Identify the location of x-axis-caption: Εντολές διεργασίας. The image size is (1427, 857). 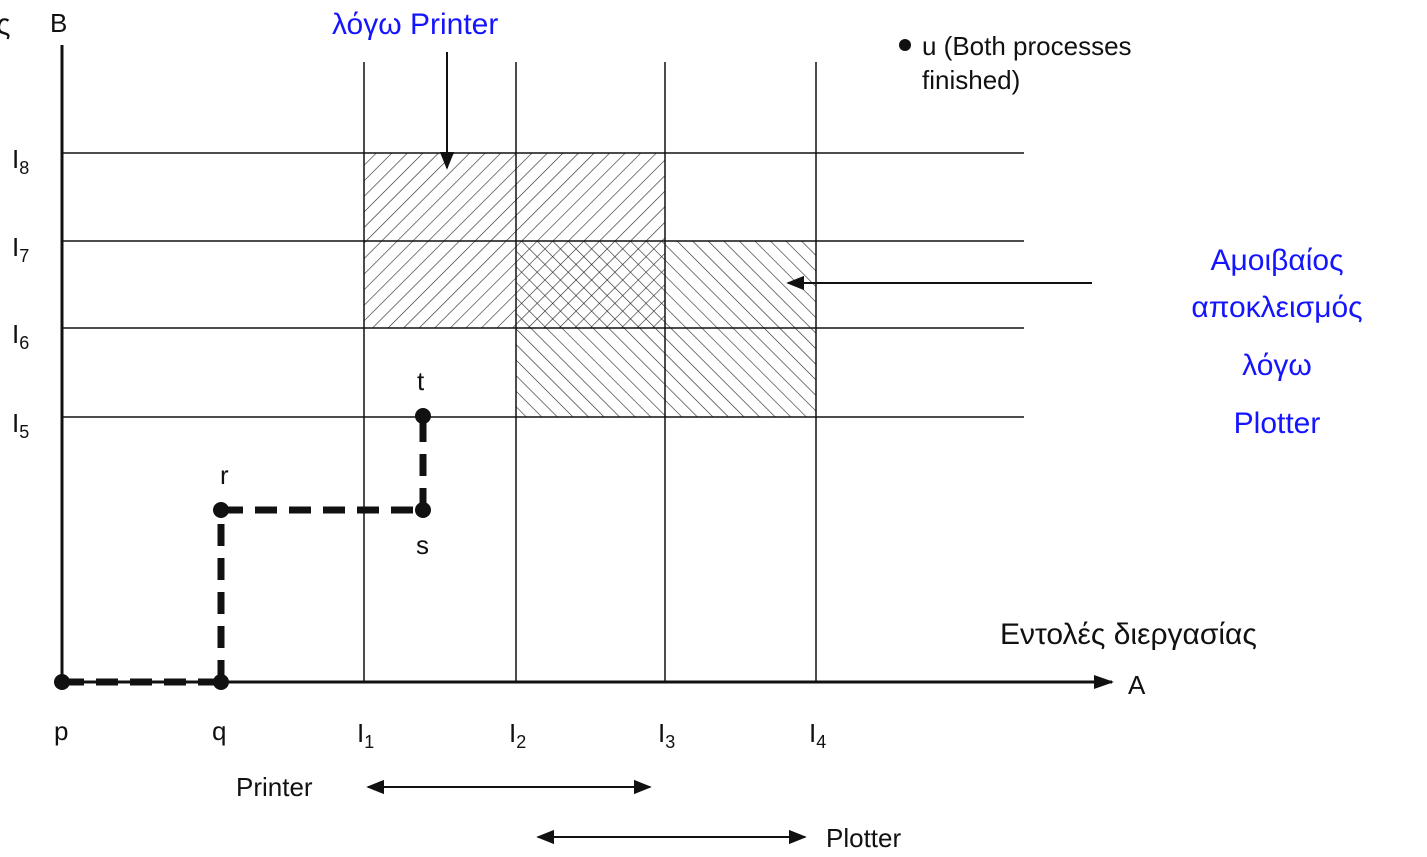
(1128, 634).